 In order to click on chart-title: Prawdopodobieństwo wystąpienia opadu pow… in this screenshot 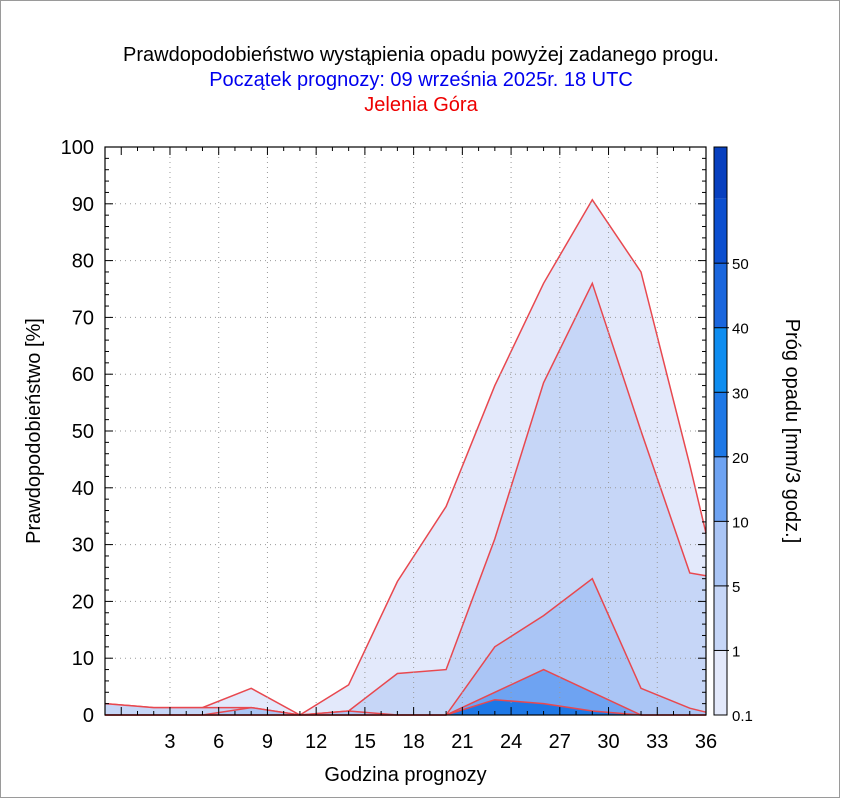, I will do `click(421, 55)`.